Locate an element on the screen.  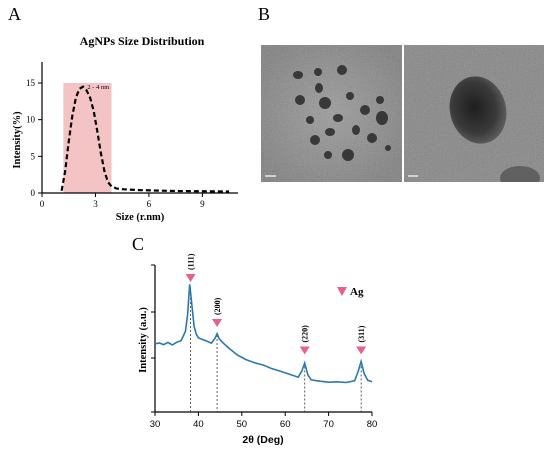
size-range-highlight is located at coordinates (87, 138).